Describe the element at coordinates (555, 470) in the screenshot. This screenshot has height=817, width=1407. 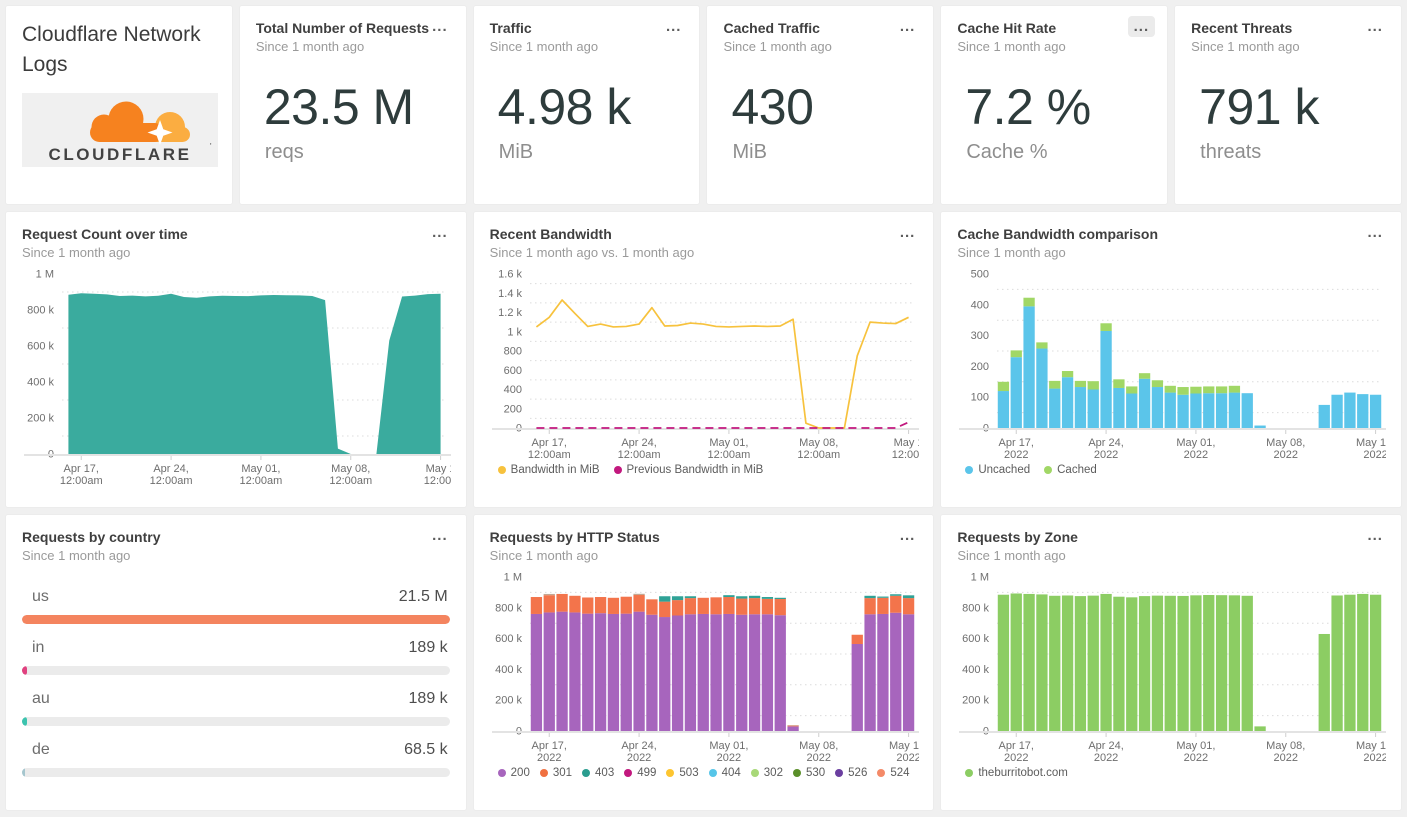
I see `legend-label: Bandwidth in MiB` at that location.